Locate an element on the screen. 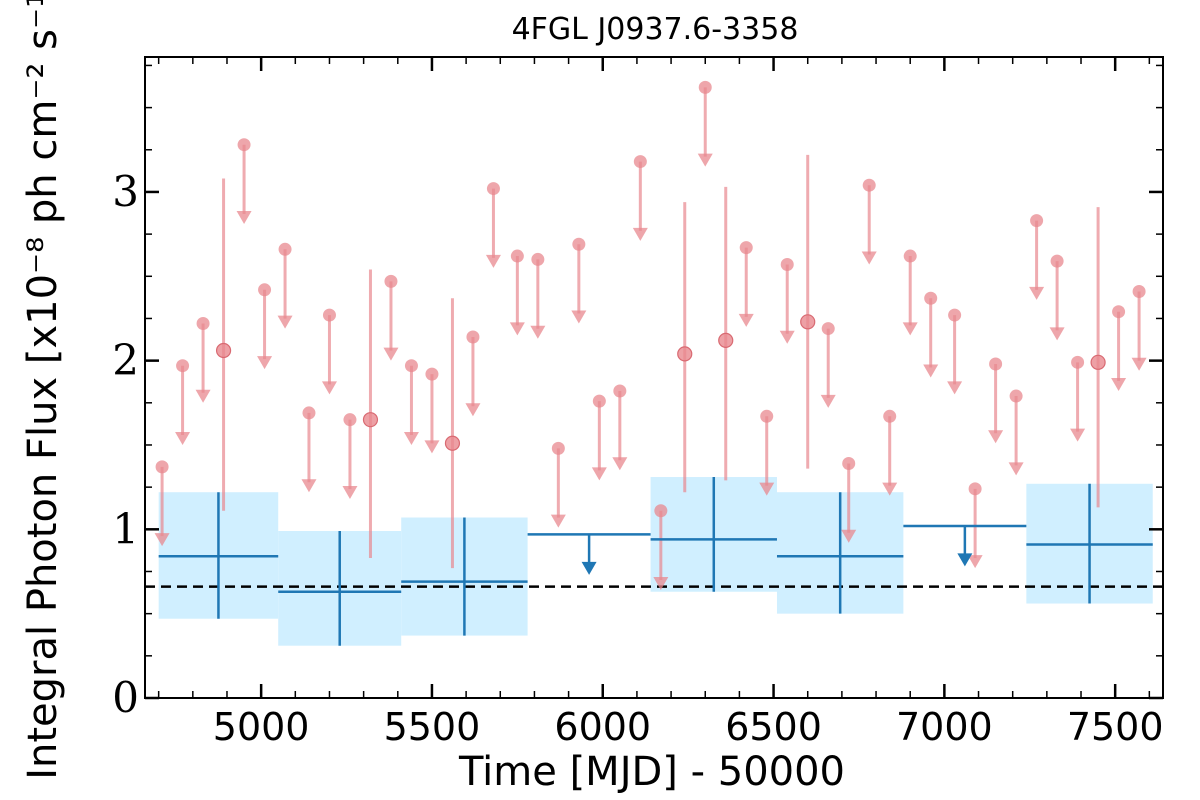 This screenshot has width=1200, height=800. y-tick-label: 3 is located at coordinates (125, 191).